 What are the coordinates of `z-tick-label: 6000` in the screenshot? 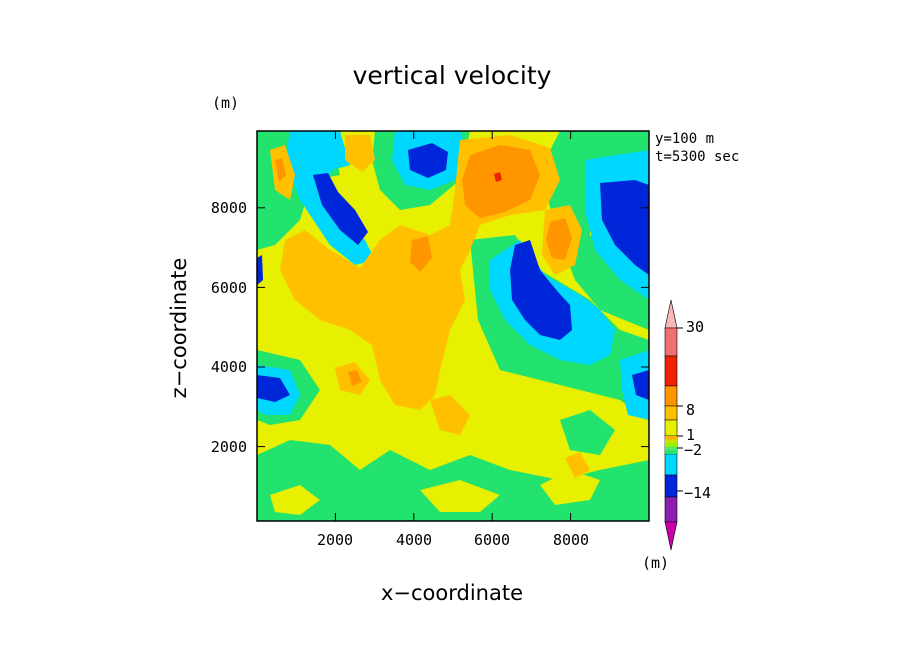 It's located at (229, 288).